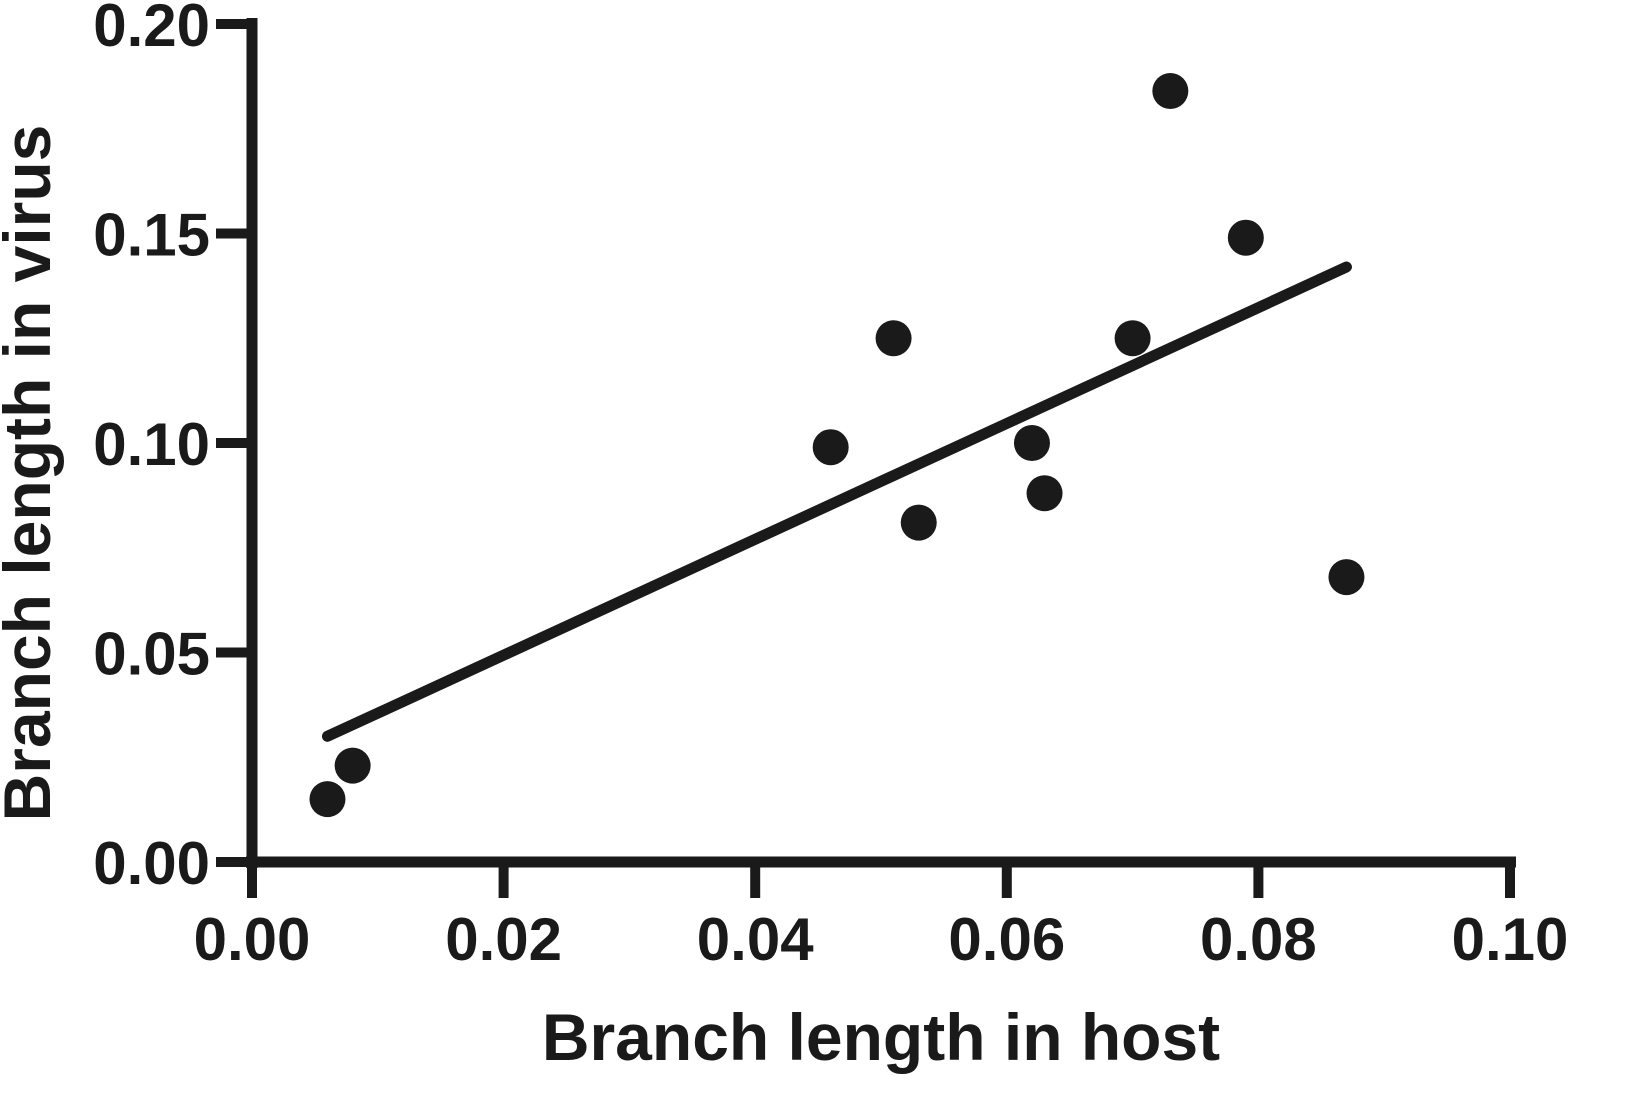 This screenshot has height=1116, width=1630. I want to click on y-tick-label: 0.05, so click(151, 654).